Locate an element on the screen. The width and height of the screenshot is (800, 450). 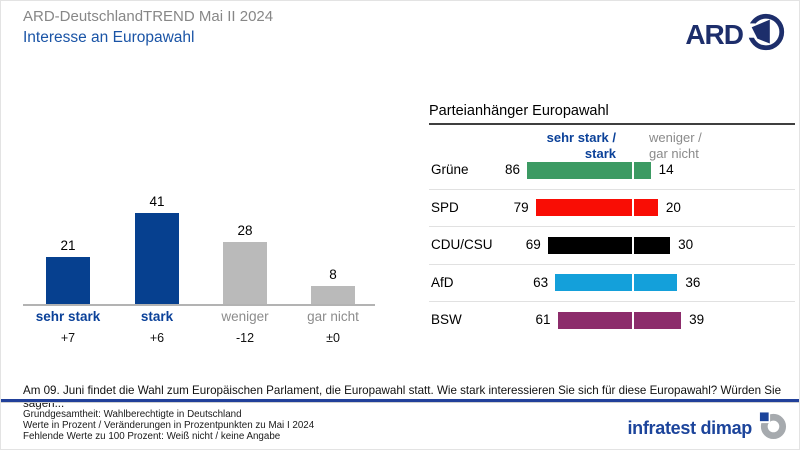
party-label: AfD is located at coordinates (442, 282).